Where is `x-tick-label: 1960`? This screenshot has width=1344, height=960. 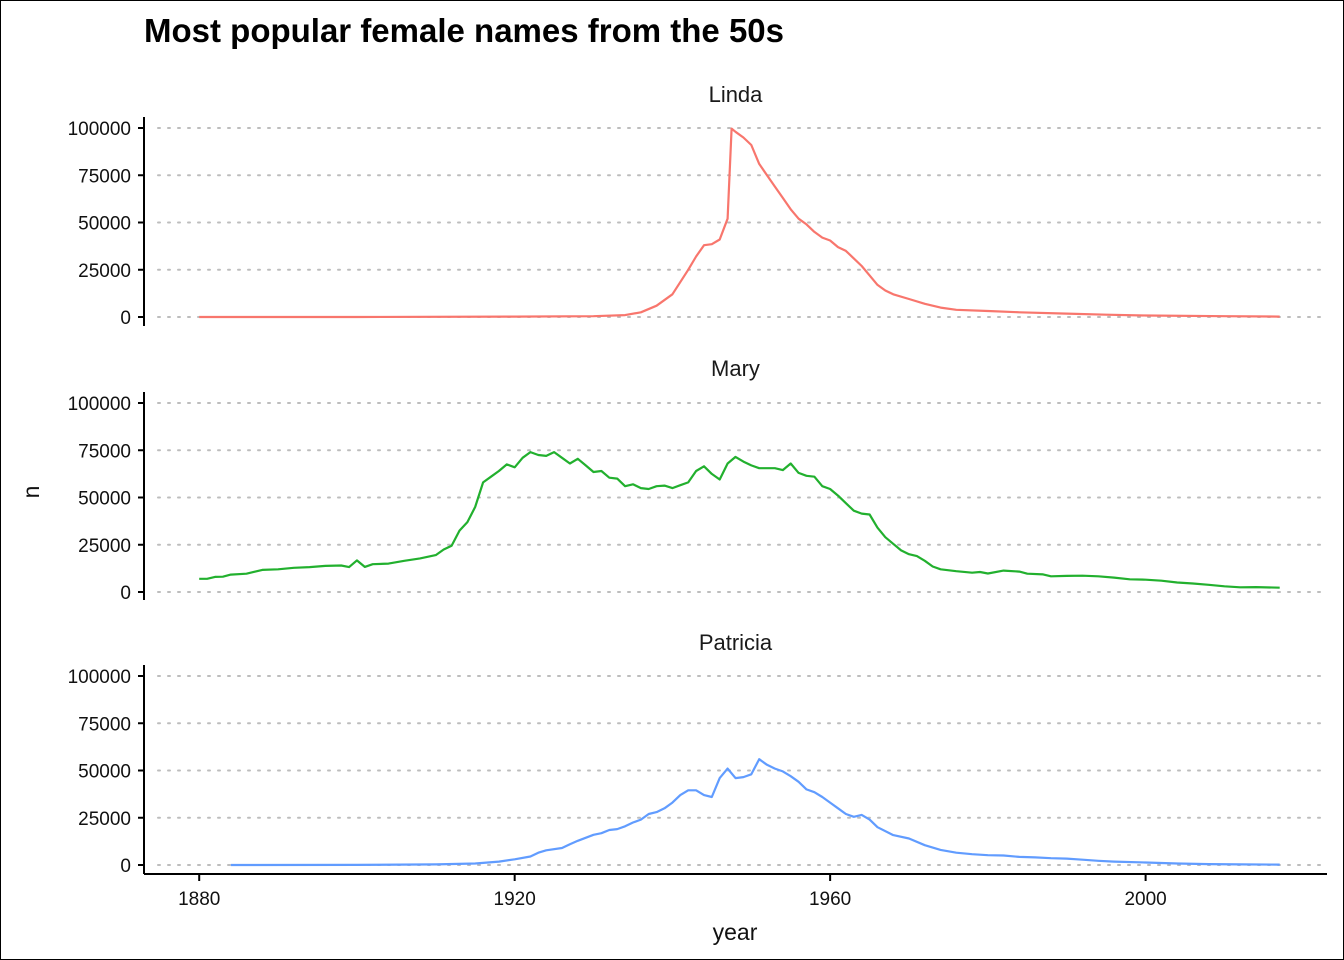 x-tick-label: 1960 is located at coordinates (830, 899).